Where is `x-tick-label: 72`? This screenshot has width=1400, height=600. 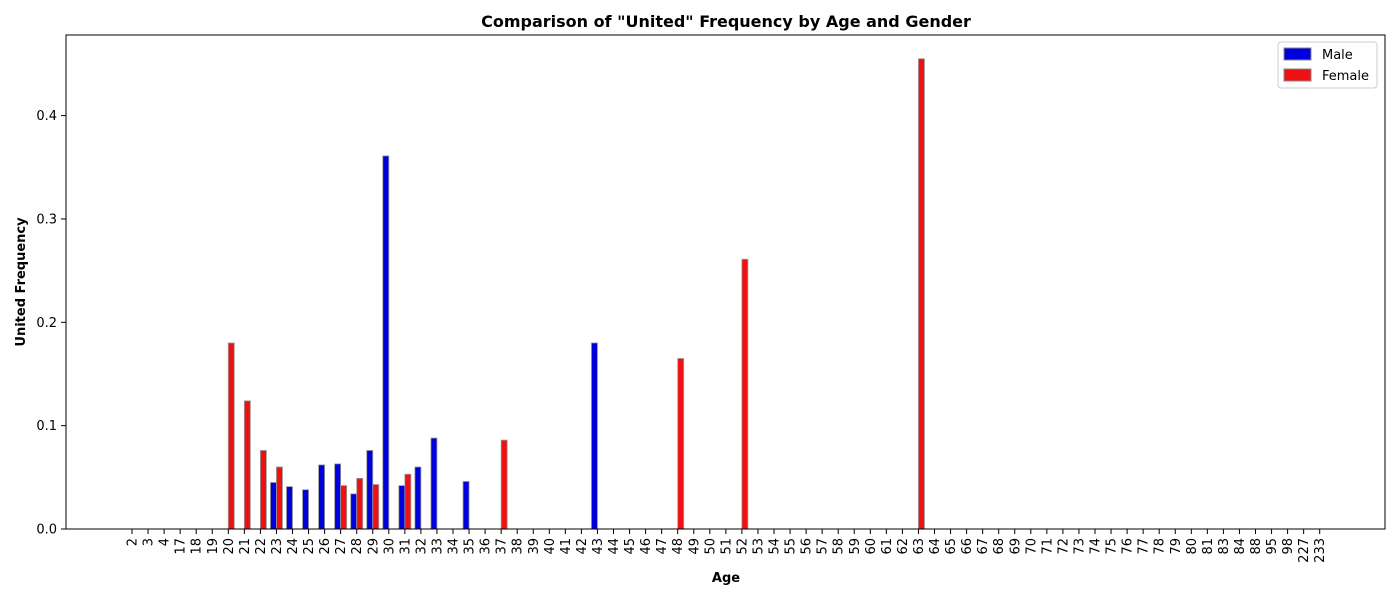 x-tick-label: 72 is located at coordinates (1063, 546).